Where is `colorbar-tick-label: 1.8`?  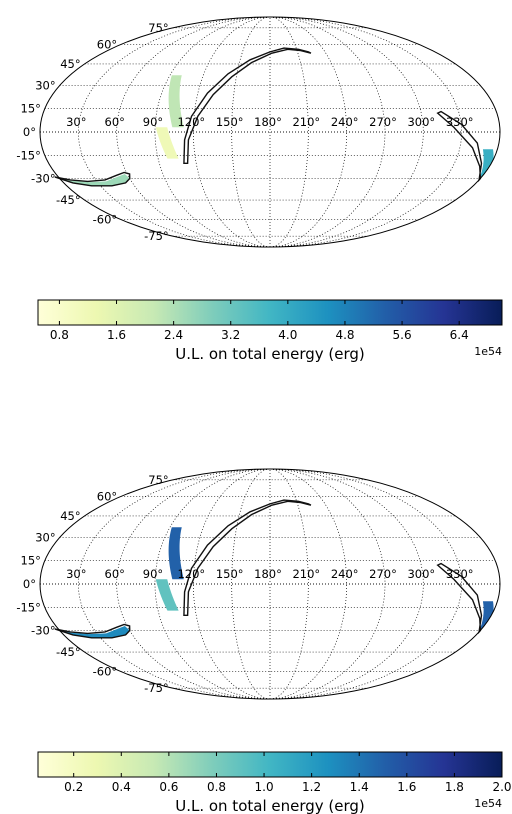 colorbar-tick-label: 1.8 is located at coordinates (454, 787).